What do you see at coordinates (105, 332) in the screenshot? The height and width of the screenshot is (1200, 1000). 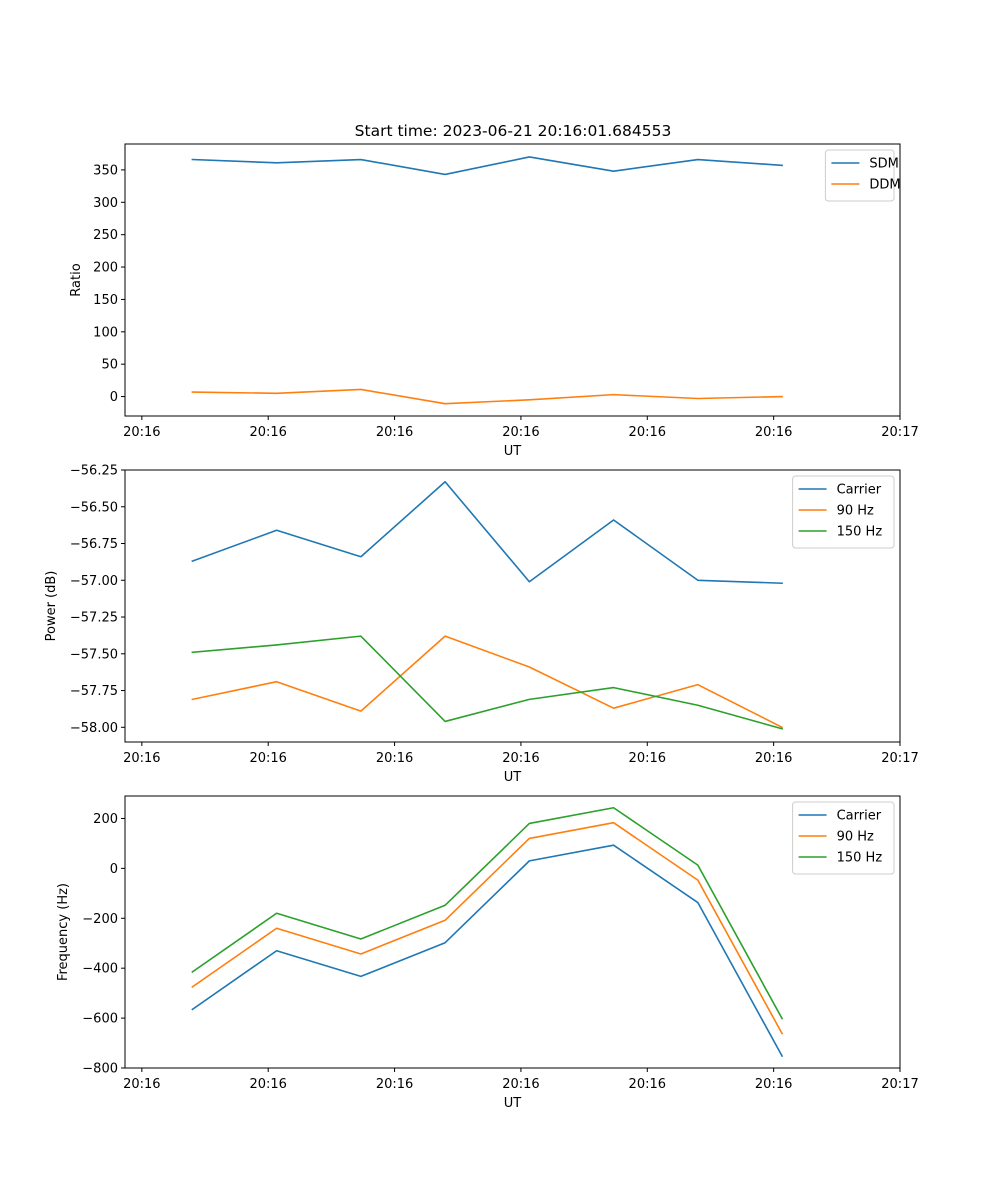 I see `y-tick-label: 100` at bounding box center [105, 332].